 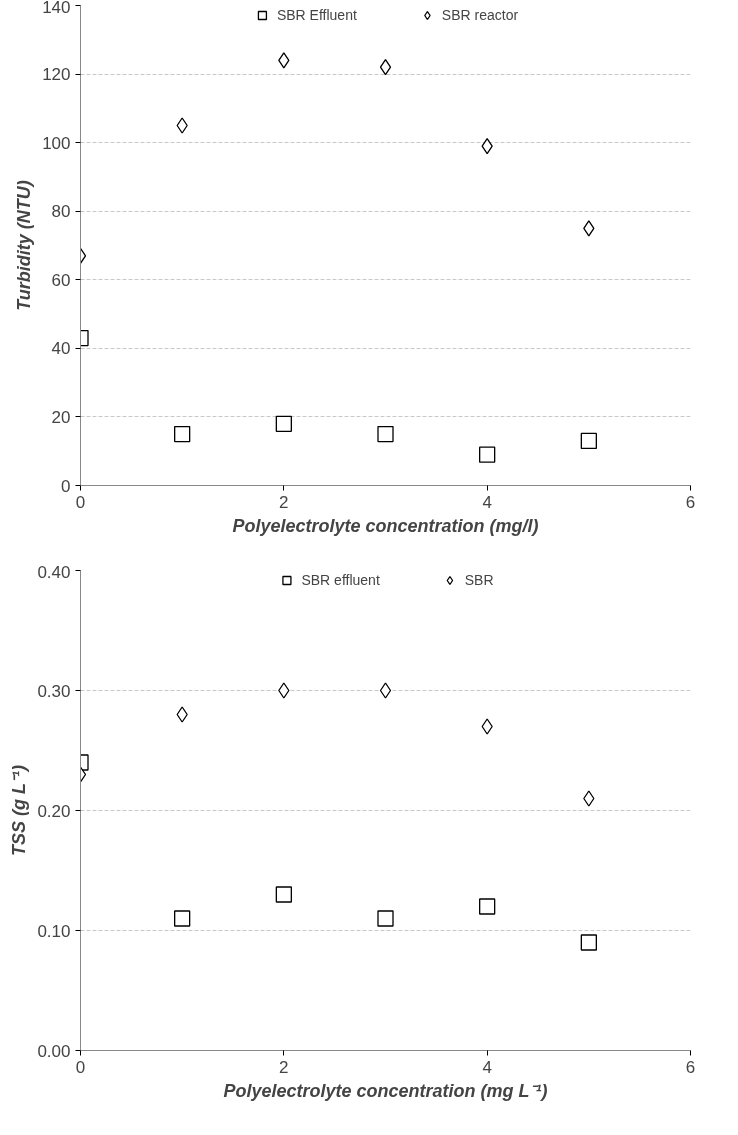 What do you see at coordinates (19, 810) in the screenshot?
I see `y-axis-title: TSS (g L⁻¹)` at bounding box center [19, 810].